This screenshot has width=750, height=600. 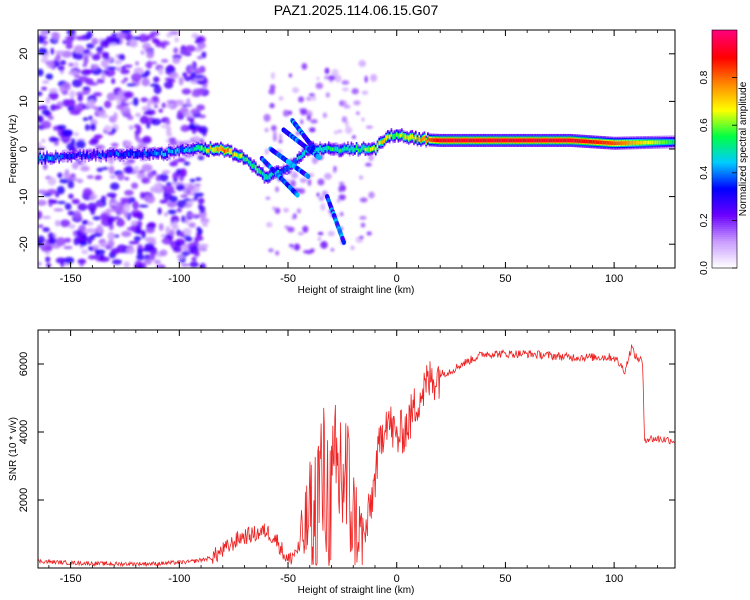 What do you see at coordinates (704, 125) in the screenshot?
I see `colorbar-tick-label: 0.6` at bounding box center [704, 125].